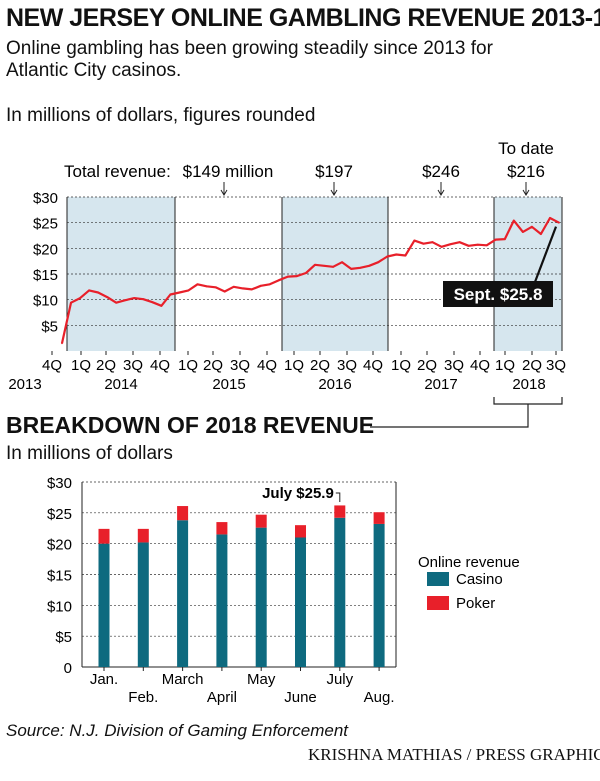 This screenshot has width=600, height=781. What do you see at coordinates (24, 384) in the screenshot?
I see `year-label: 2013` at bounding box center [24, 384].